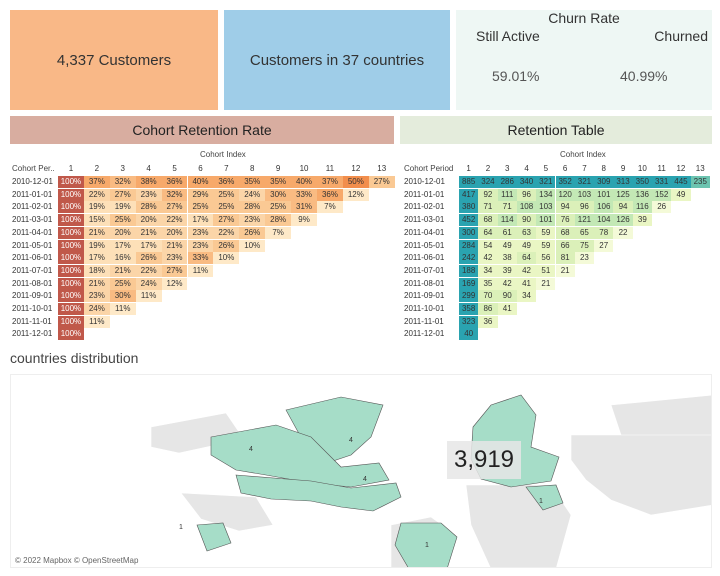 Image resolution: width=720 pixels, height=576 pixels. I want to click on cohort-cell: 19%, so click(96, 207).